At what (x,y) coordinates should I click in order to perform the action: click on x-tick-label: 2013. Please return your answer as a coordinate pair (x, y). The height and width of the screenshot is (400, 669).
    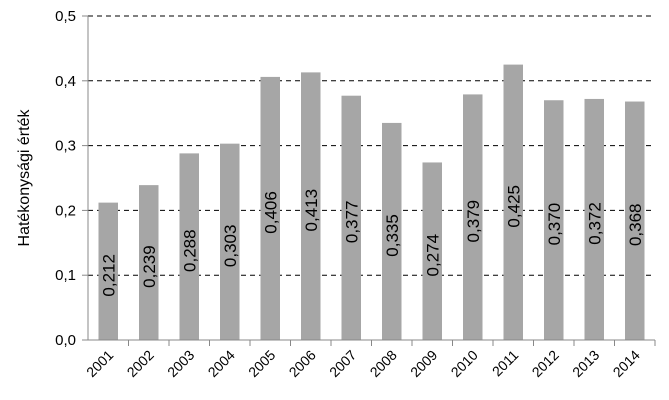
    Looking at the image, I should click on (585, 363).